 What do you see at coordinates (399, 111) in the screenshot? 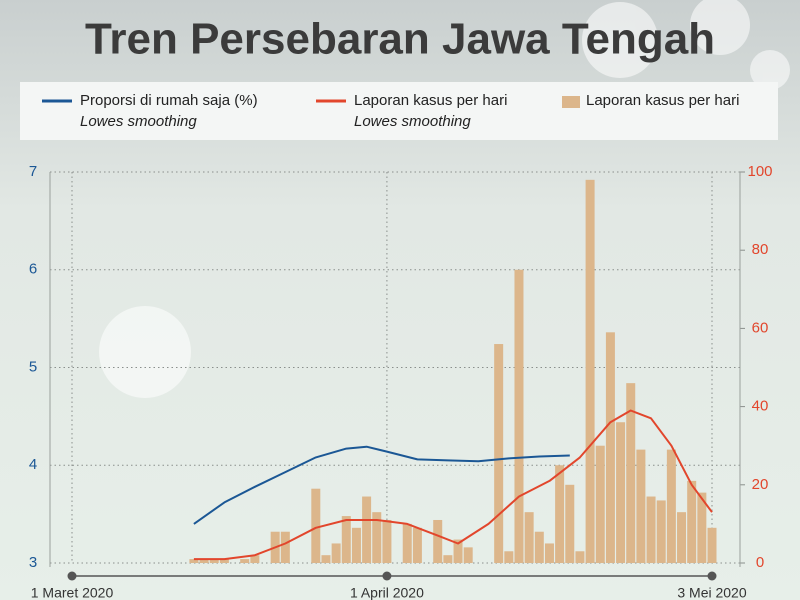
I see `legend` at bounding box center [399, 111].